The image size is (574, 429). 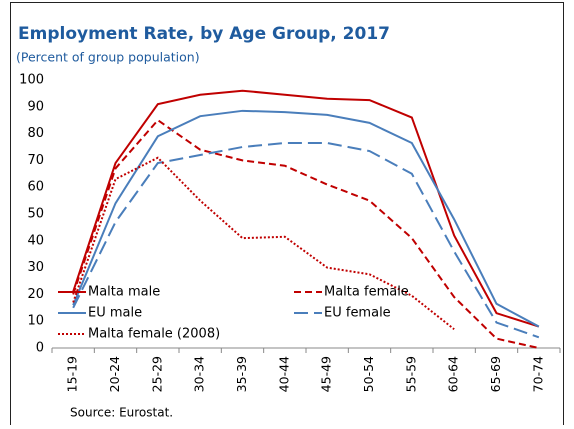 I want to click on chart-title: Employment Rate, by Age Group, 2017, so click(x=204, y=34).